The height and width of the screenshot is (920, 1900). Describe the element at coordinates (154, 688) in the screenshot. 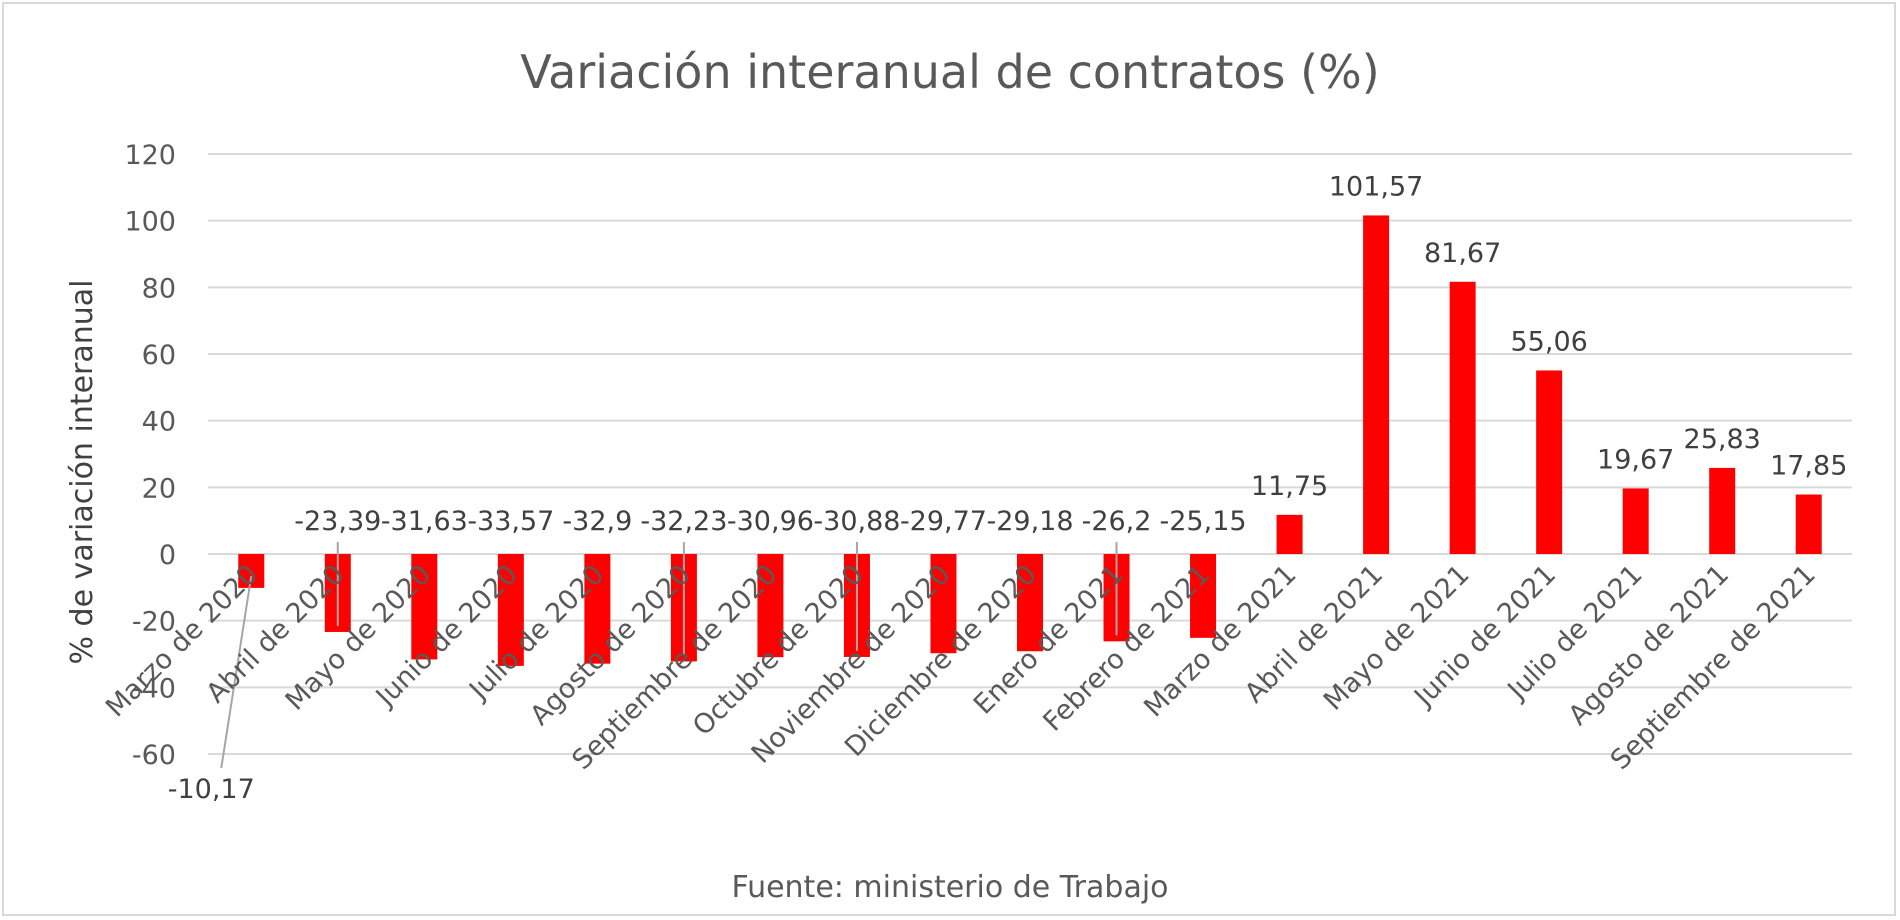

I see `y-tick-label: -40` at that location.